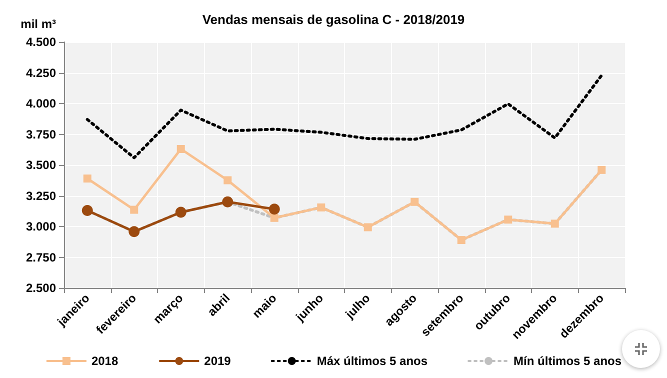 This screenshot has width=667, height=378. Describe the element at coordinates (41, 195) in the screenshot. I see `y-tick-label: 3.250` at that location.